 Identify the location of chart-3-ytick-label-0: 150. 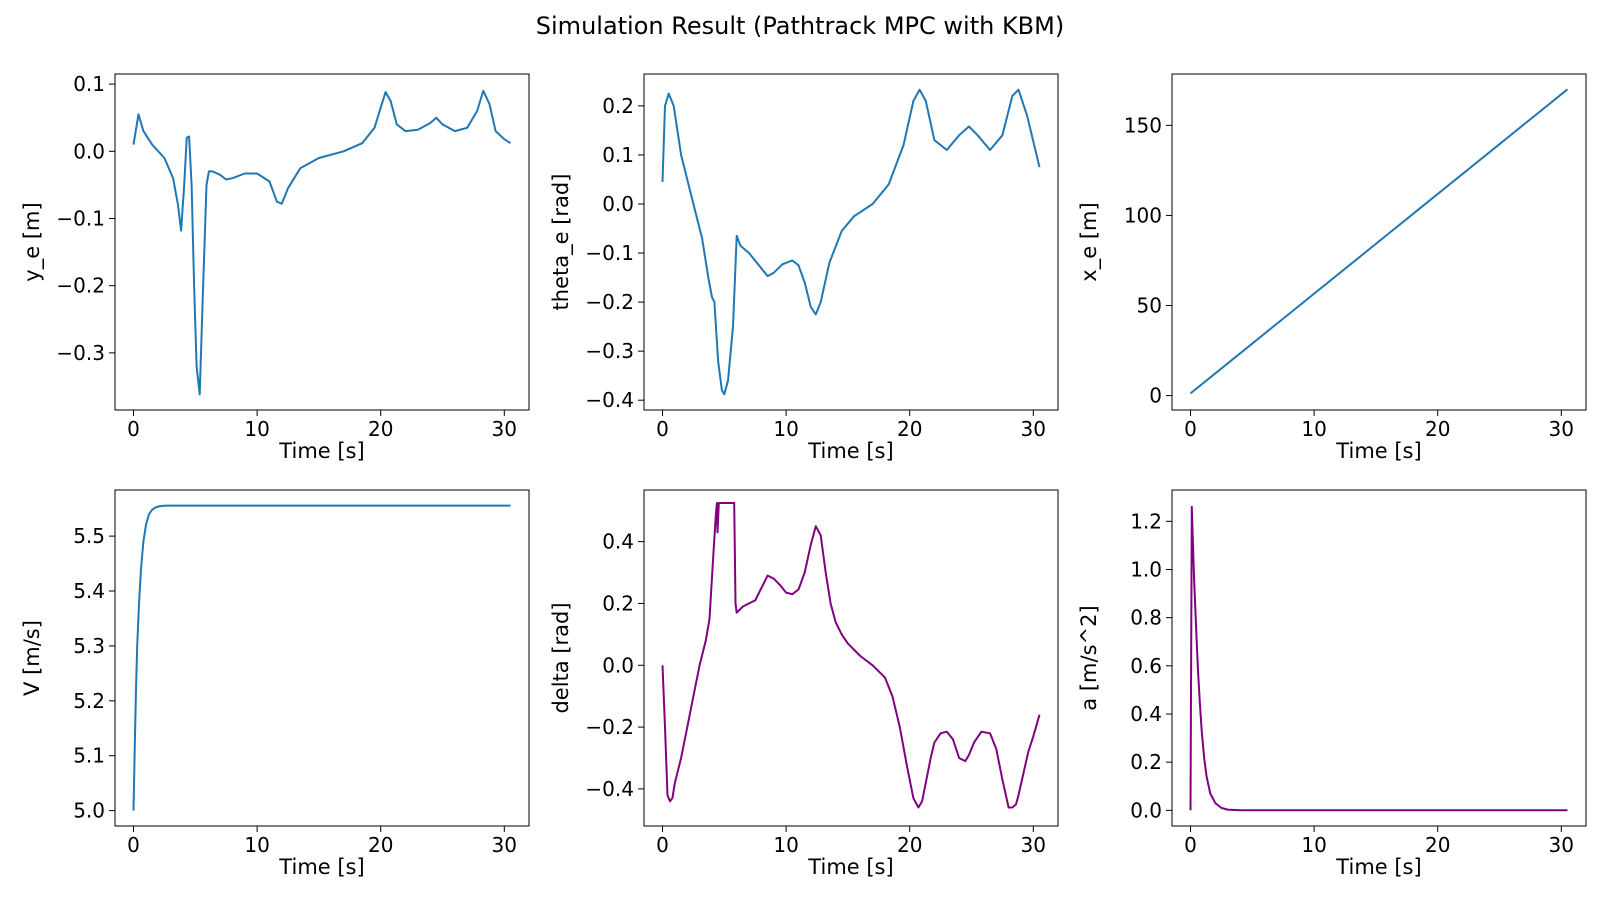
(1143, 125).